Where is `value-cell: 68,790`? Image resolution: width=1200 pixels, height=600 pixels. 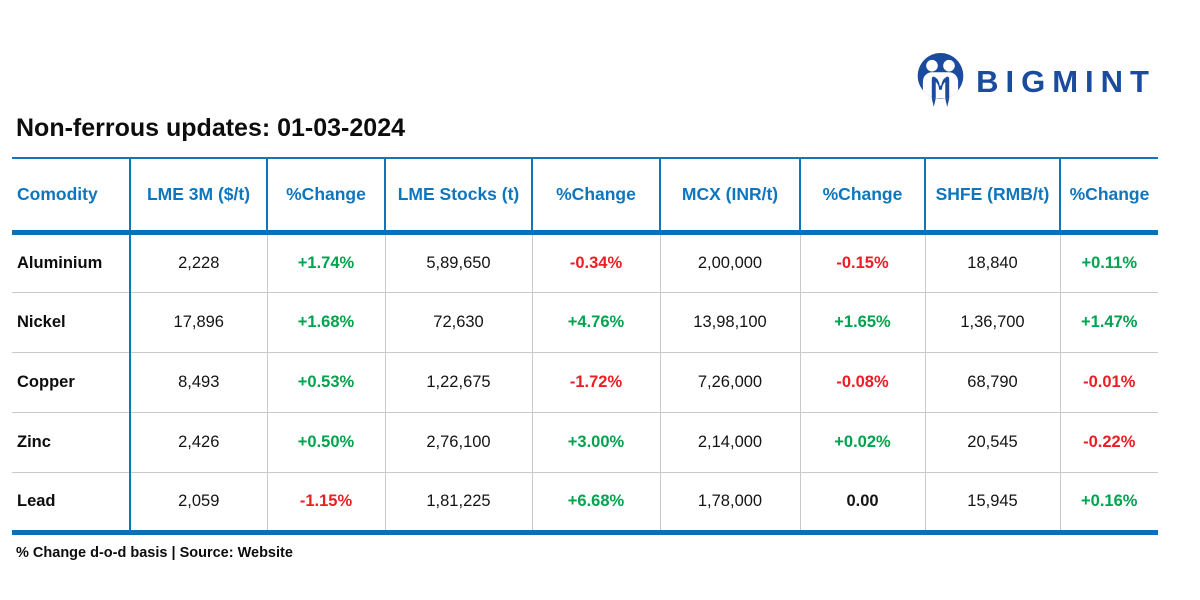
value-cell: 68,790 is located at coordinates (993, 381).